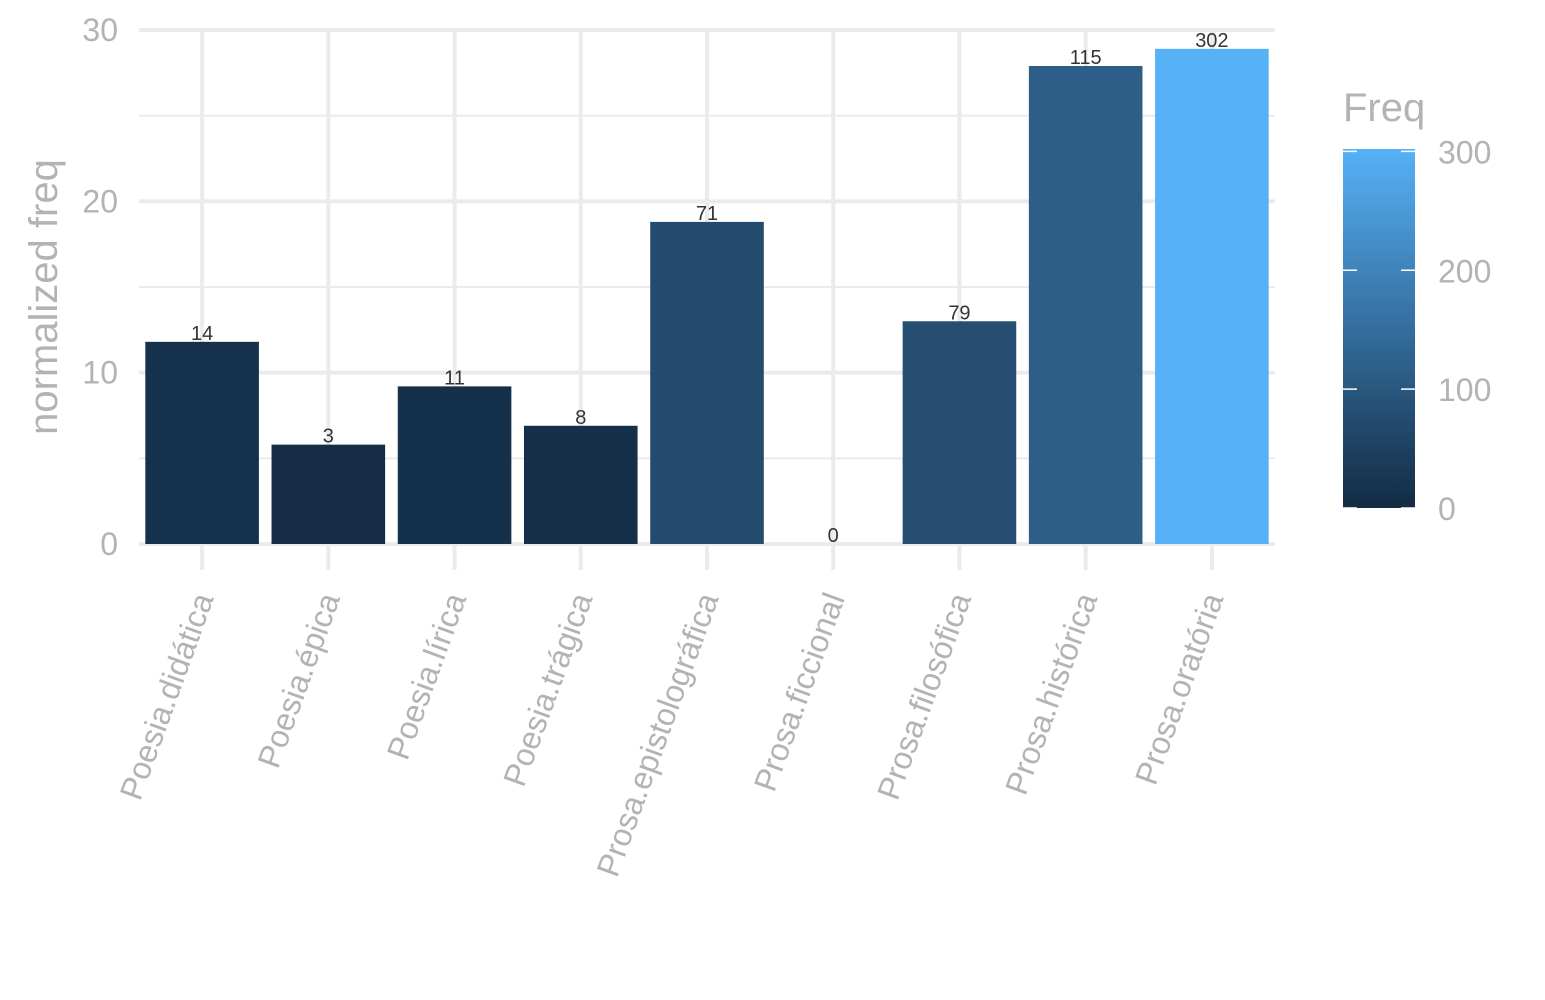 This screenshot has height=1000, width=1545. I want to click on data-label: 3, so click(328, 437).